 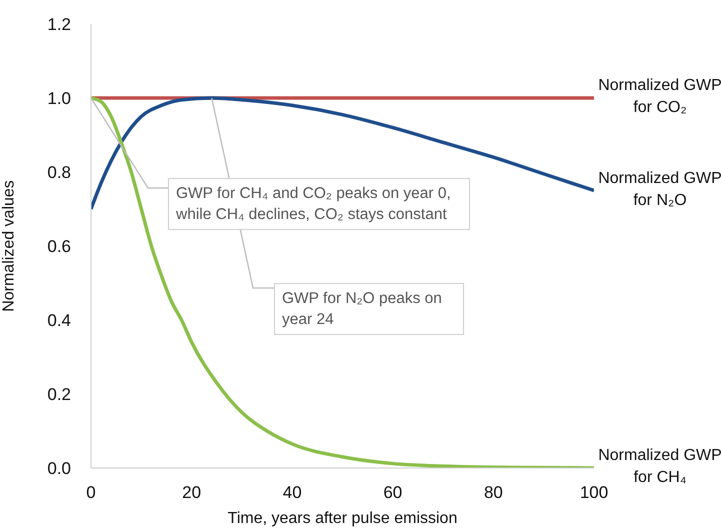 What do you see at coordinates (59, 98) in the screenshot?
I see `y-tick-label: 1.0` at bounding box center [59, 98].